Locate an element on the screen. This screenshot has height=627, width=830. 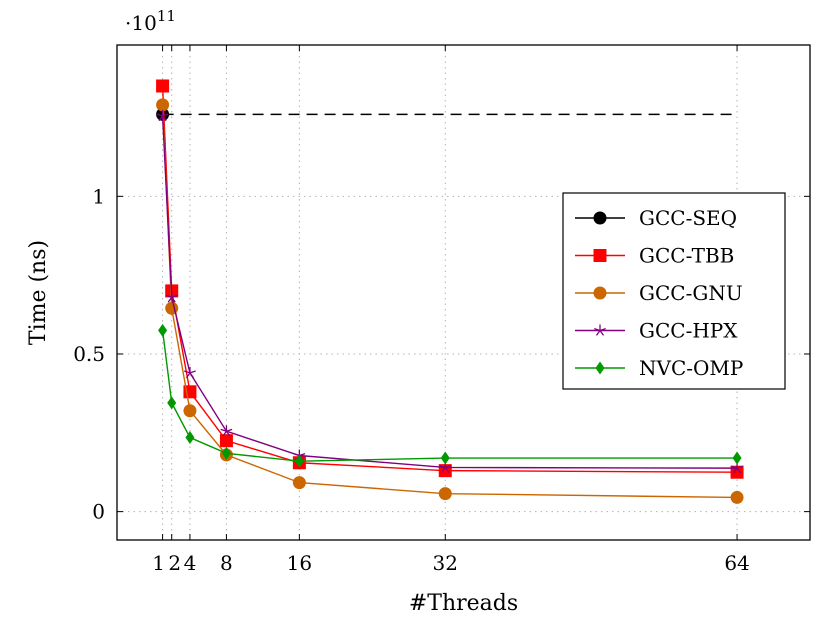
legend-item-gcc-seq: GCC-SEQ is located at coordinates (656, 218).